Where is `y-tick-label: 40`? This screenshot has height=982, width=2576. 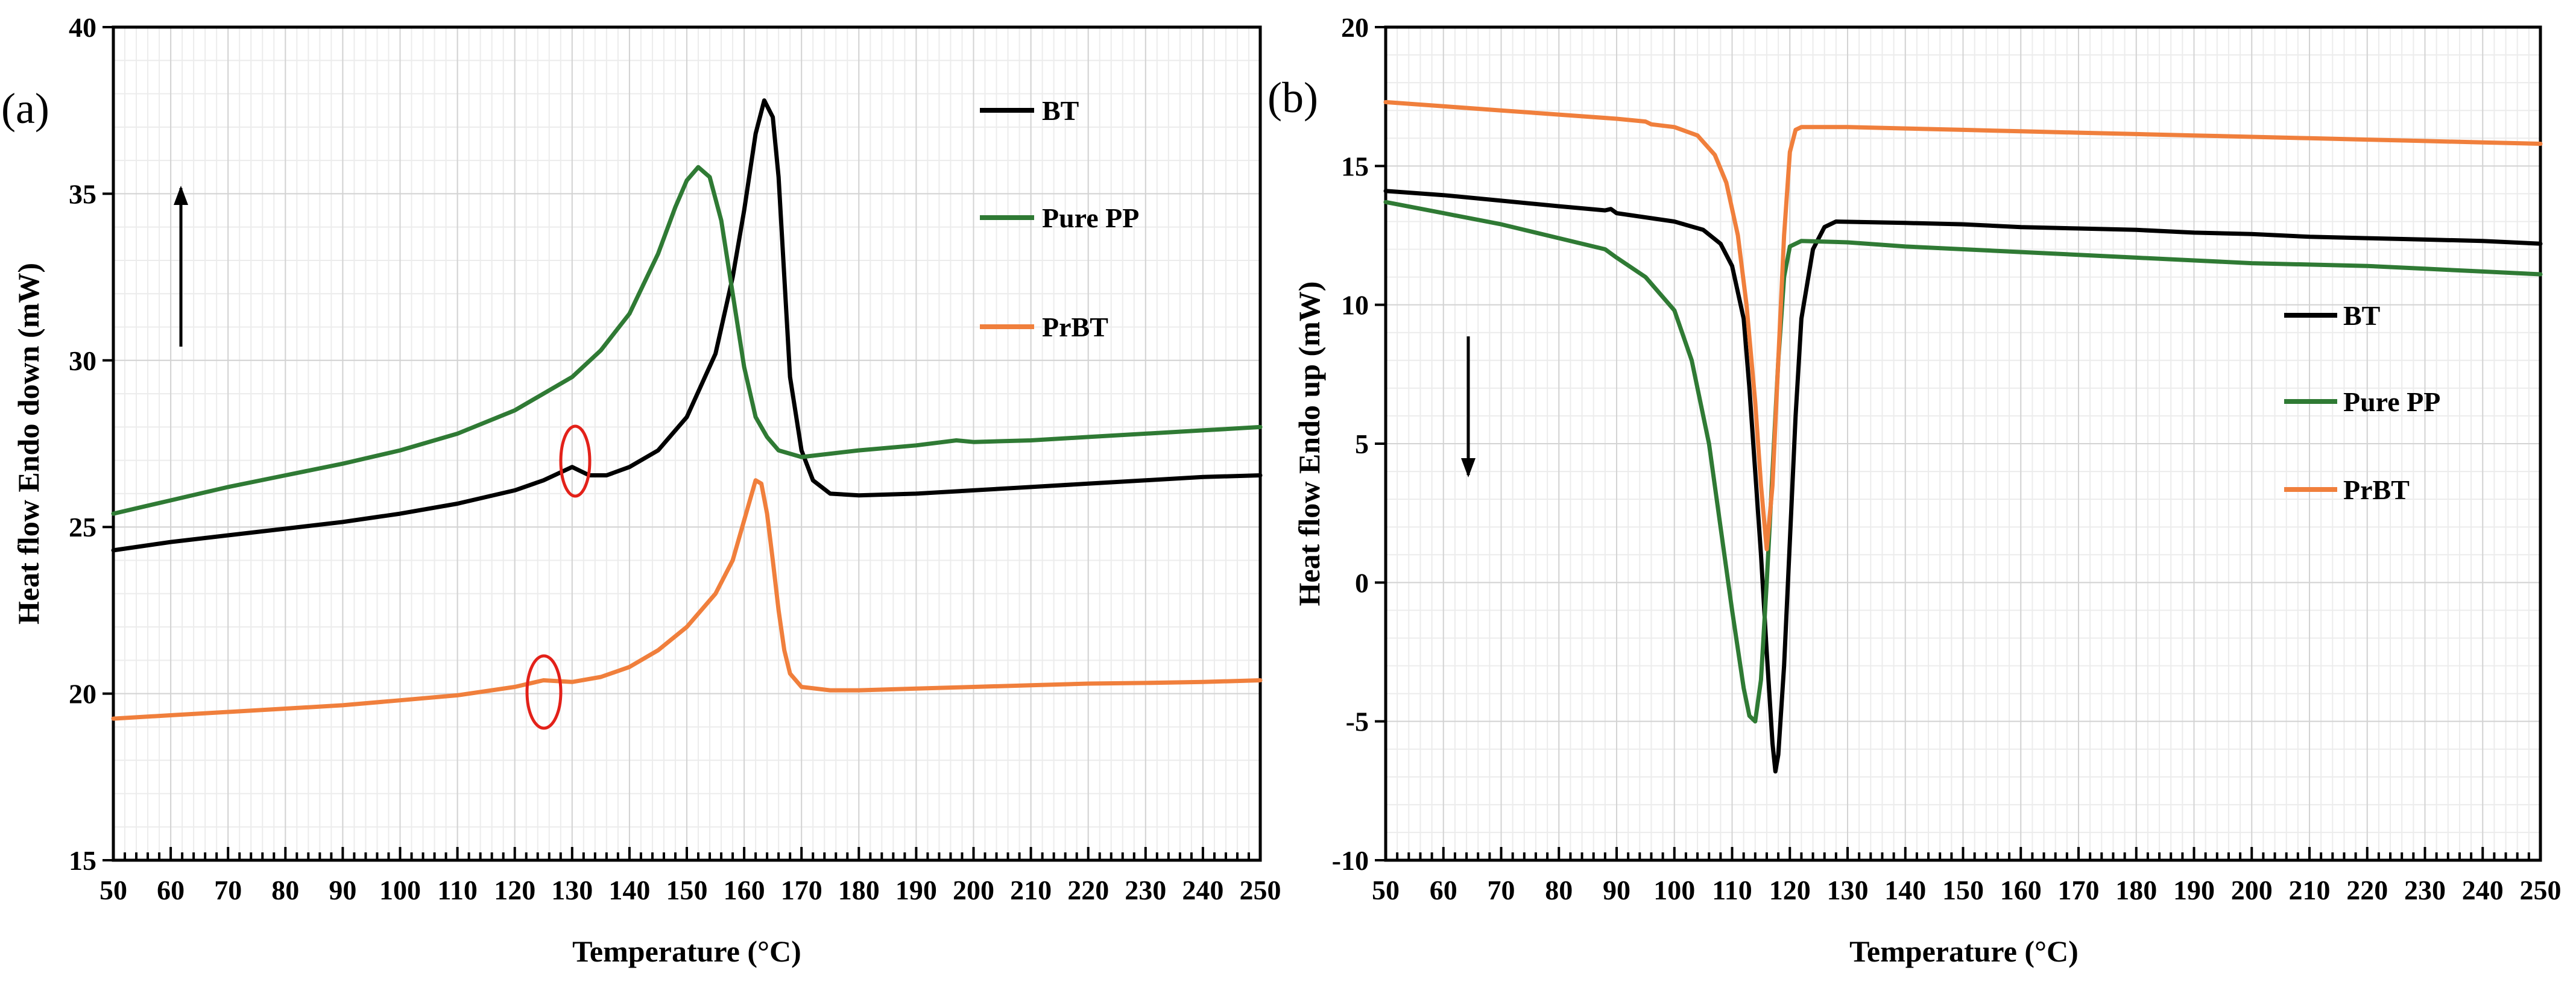
y-tick-label: 40 is located at coordinates (82, 28).